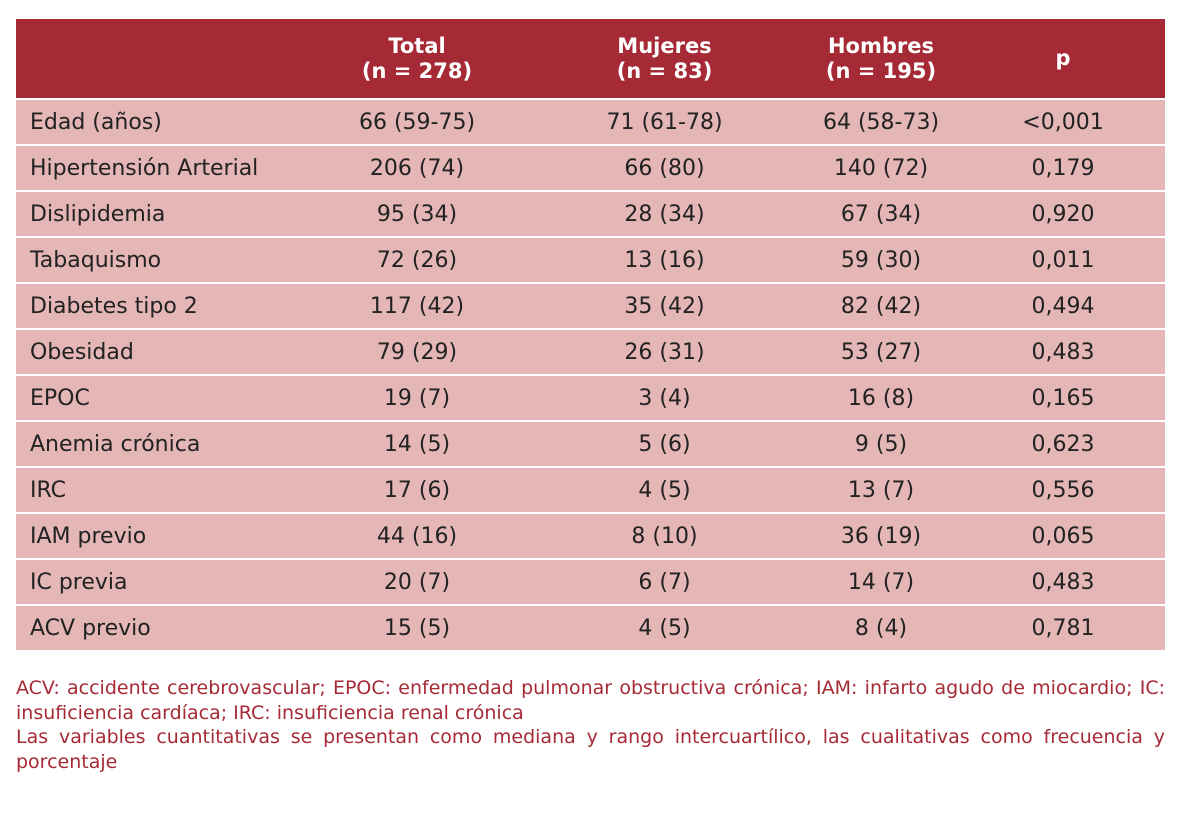  I want to click on cell-mujeres: 28 (34), so click(664, 213).